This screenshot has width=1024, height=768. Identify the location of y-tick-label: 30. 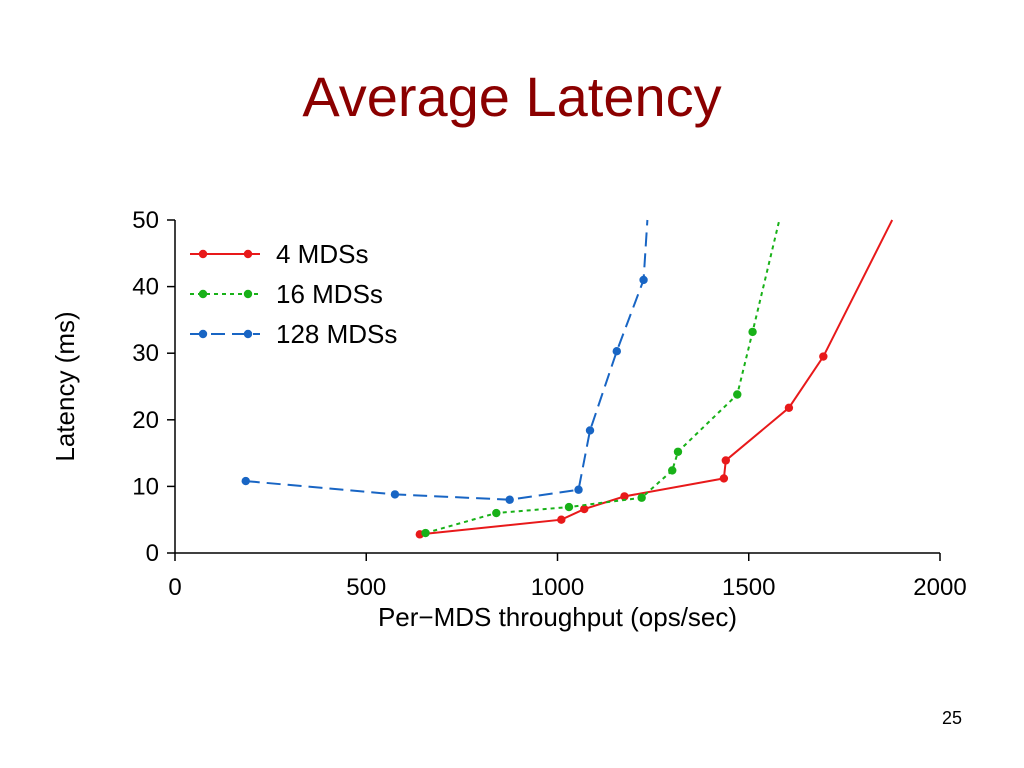
(145, 353).